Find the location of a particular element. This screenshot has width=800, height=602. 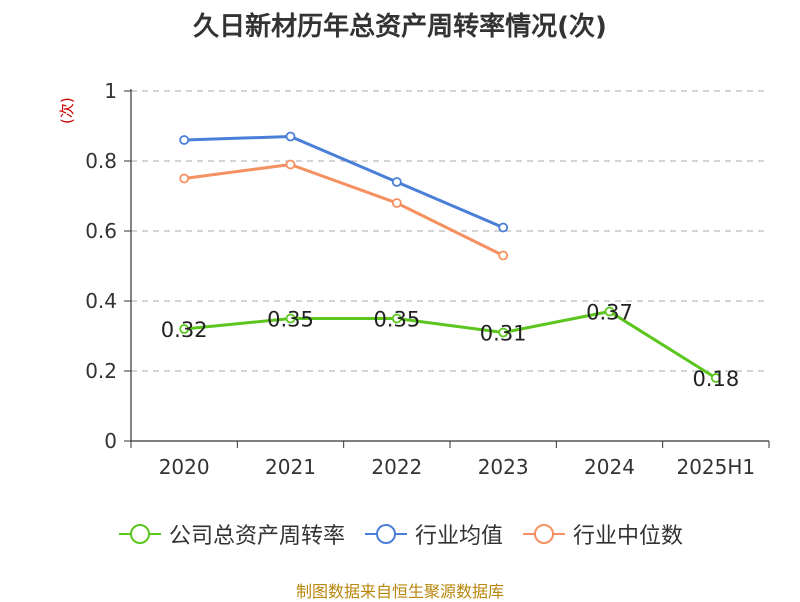

y-tick-label: 0 is located at coordinates (110, 441).